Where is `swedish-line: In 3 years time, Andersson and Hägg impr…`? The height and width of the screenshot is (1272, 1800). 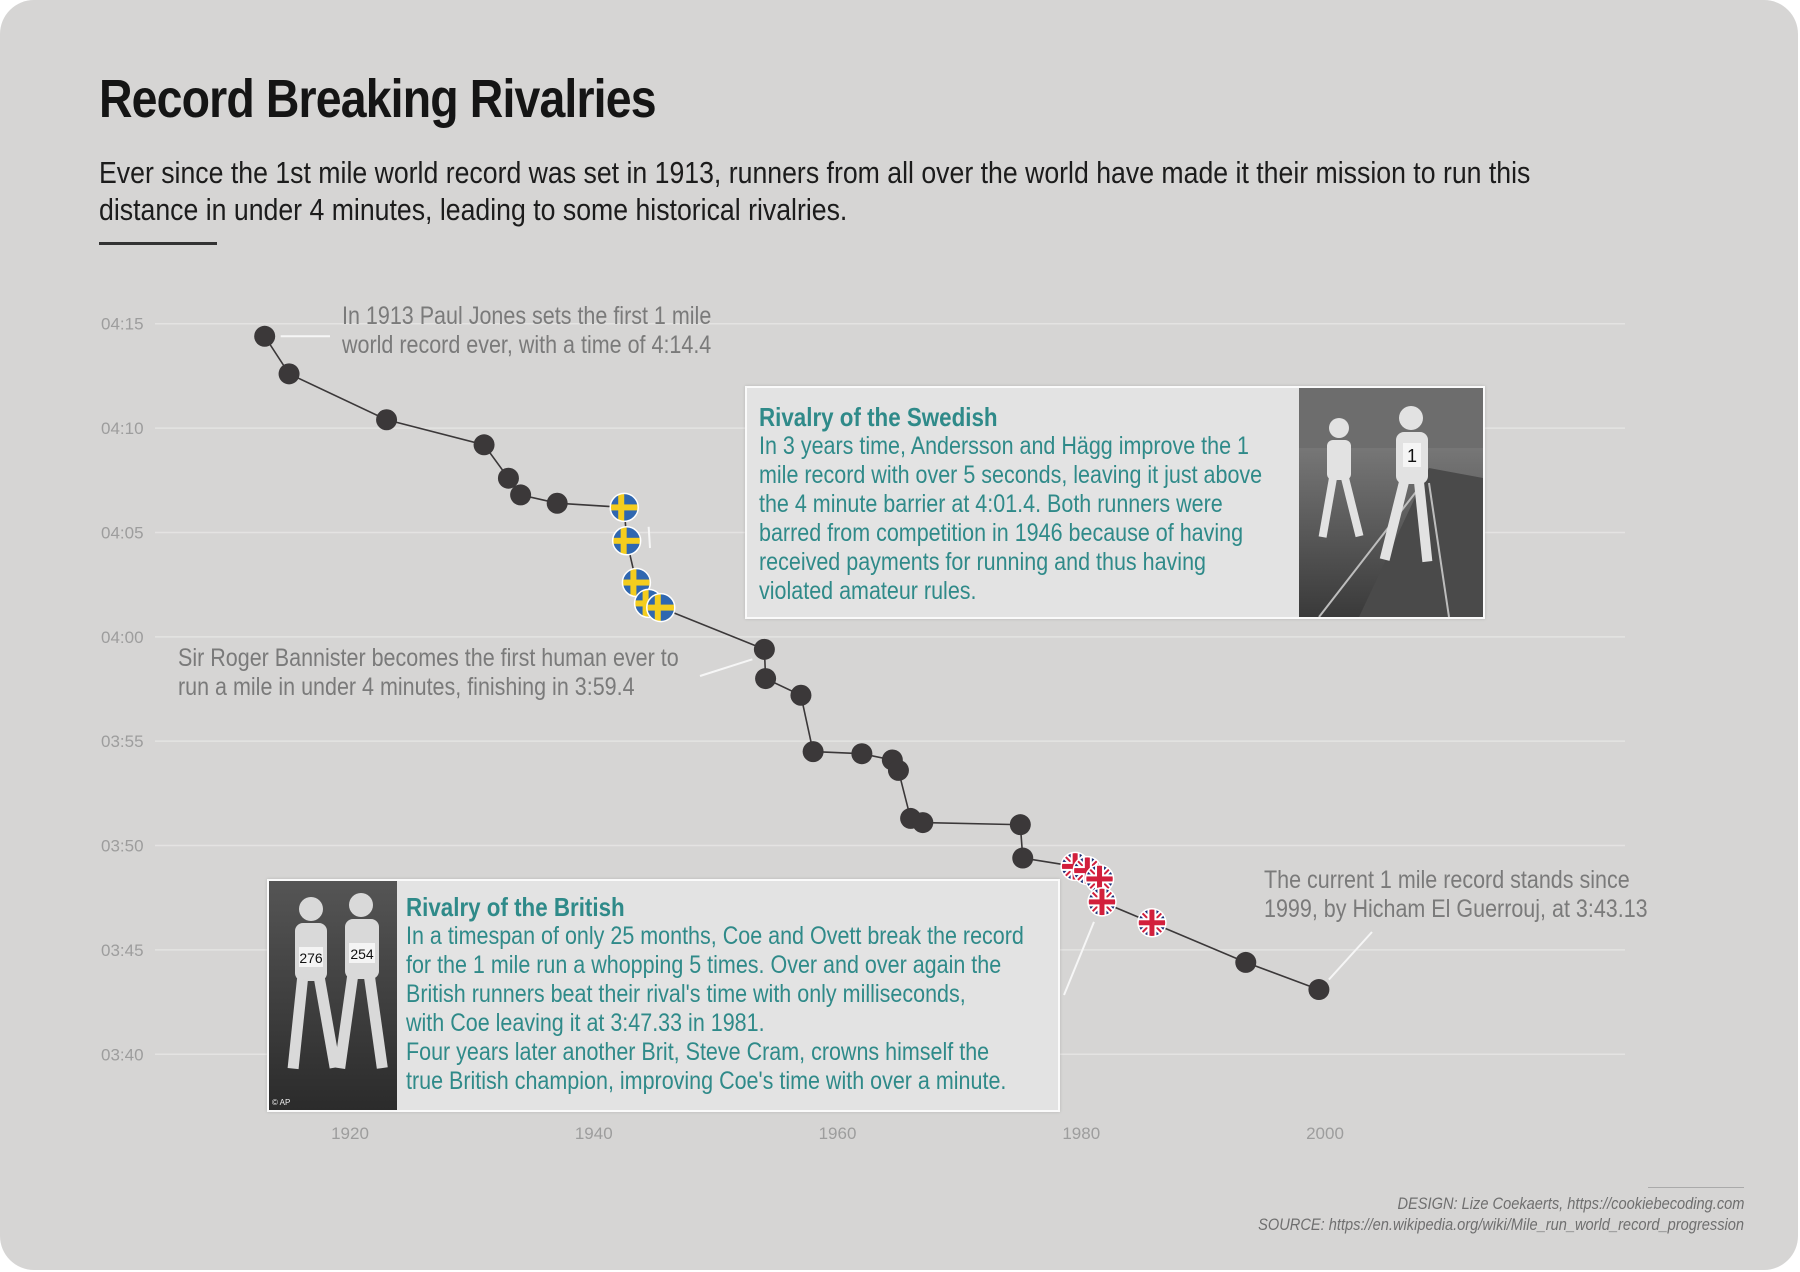
swedish-line: In 3 years time, Andersson and Hägg impr… is located at coordinates (1004, 446).